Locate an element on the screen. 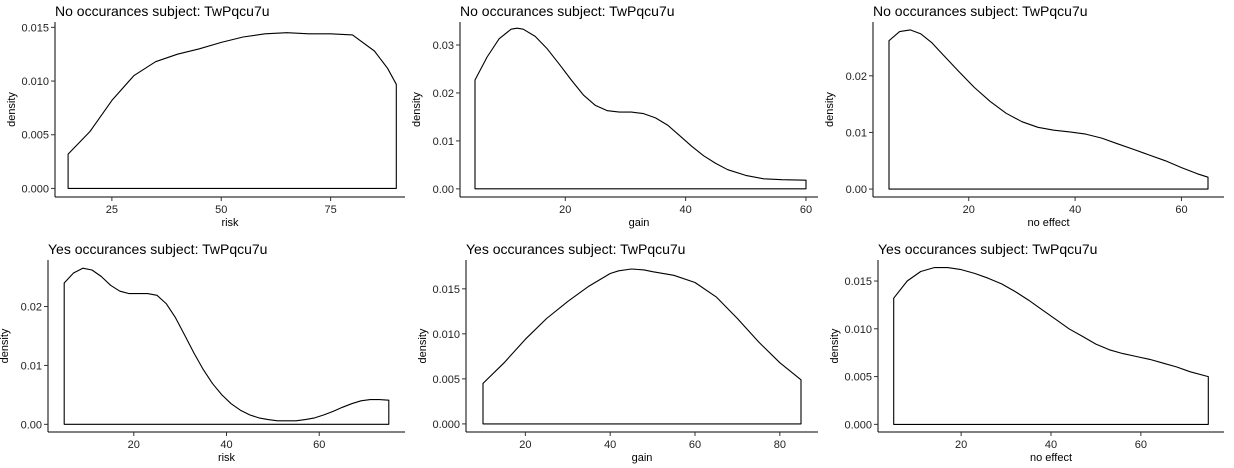 The image size is (1234, 468). chart-4-ytick-label-0: 0.000 is located at coordinates (446, 425).